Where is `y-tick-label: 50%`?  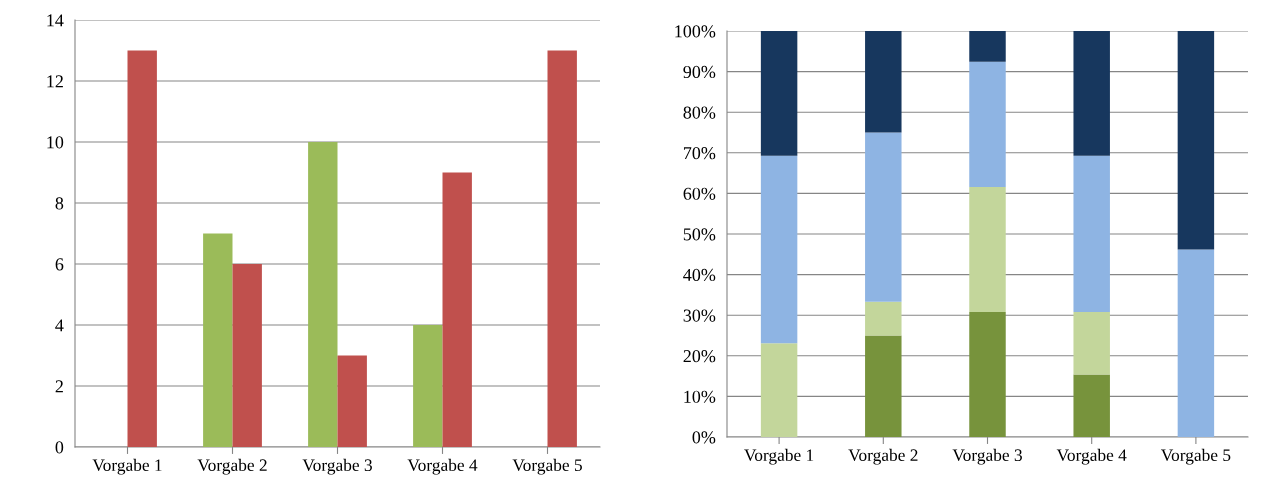 y-tick-label: 50% is located at coordinates (699, 234).